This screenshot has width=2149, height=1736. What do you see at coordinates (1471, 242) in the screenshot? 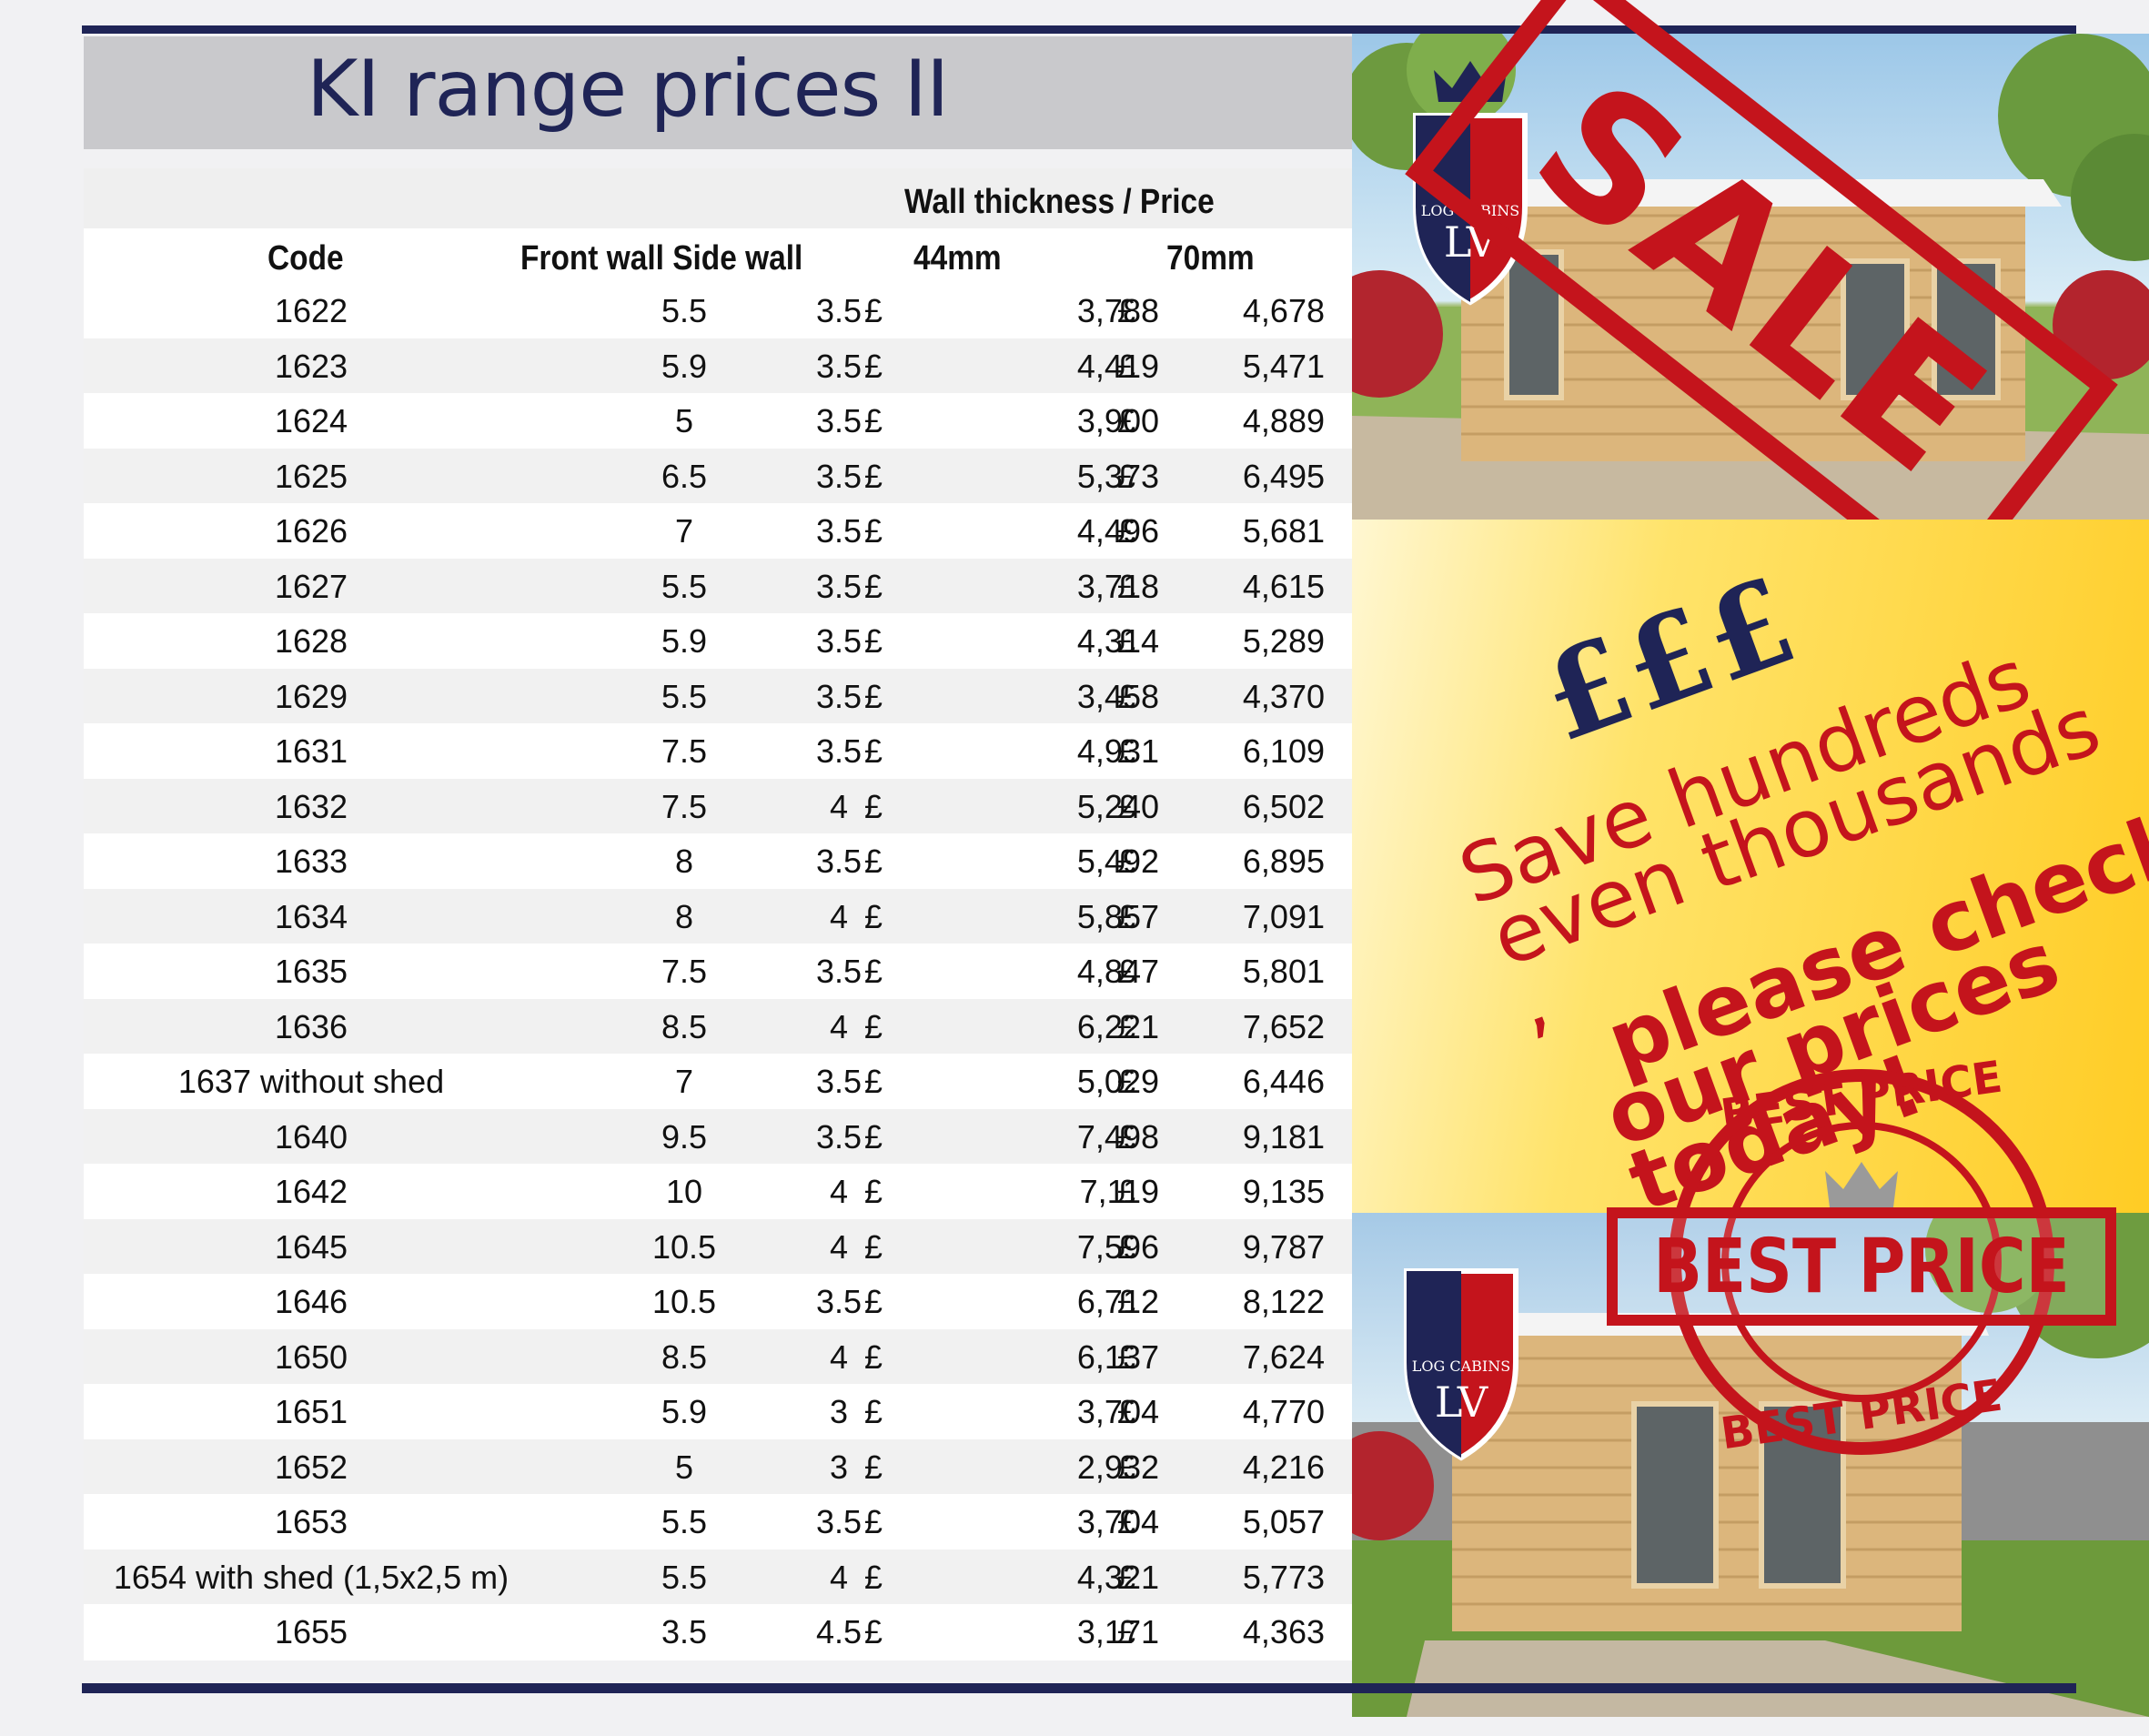
I see `logo-initials: LV` at bounding box center [1471, 242].